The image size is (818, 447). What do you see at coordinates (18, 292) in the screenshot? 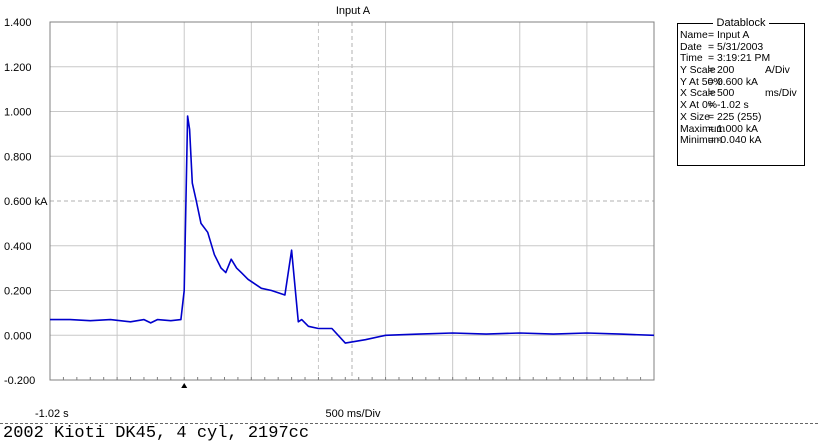
I see `y-tick-label: 0.200` at bounding box center [18, 292].